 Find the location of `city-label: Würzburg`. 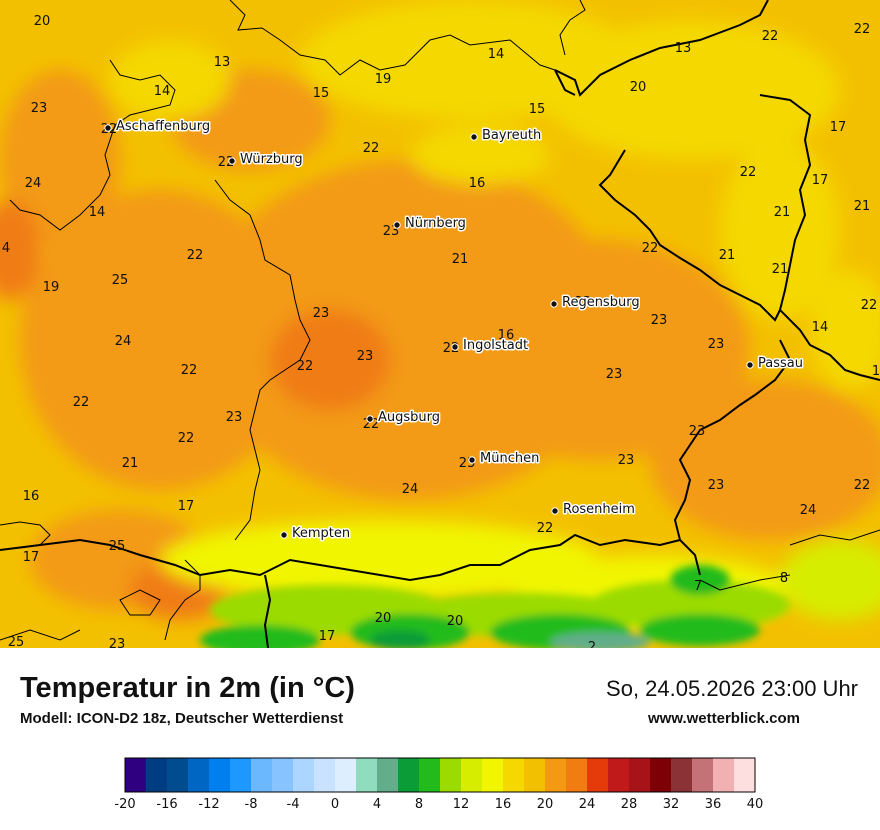

city-label: Würzburg is located at coordinates (271, 159).